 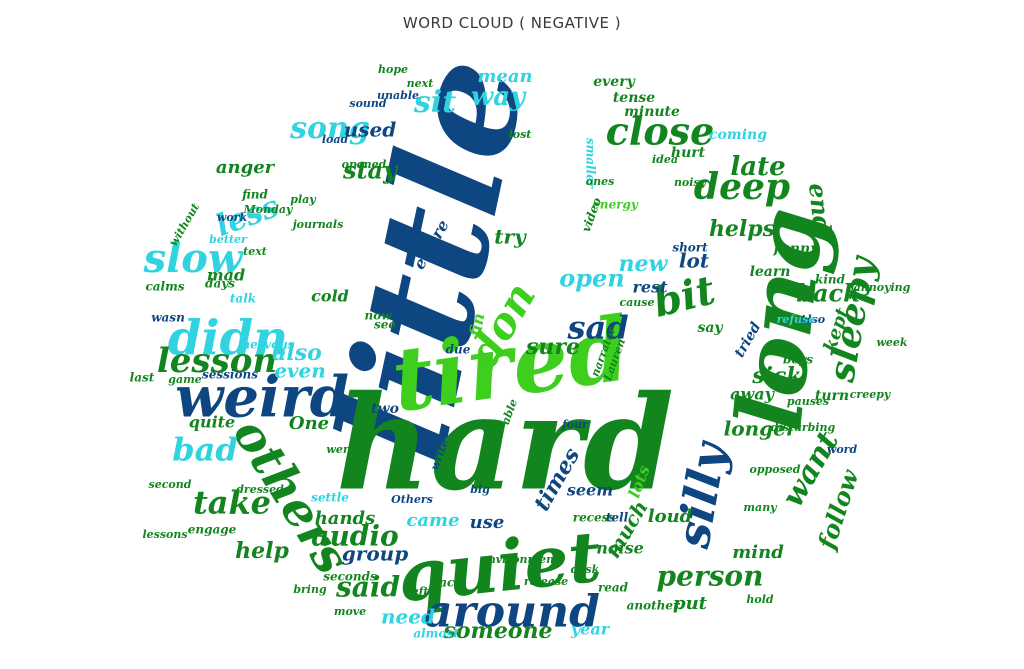 What do you see at coordinates (408, 617) in the screenshot?
I see `cloud-word-need: need` at bounding box center [408, 617].